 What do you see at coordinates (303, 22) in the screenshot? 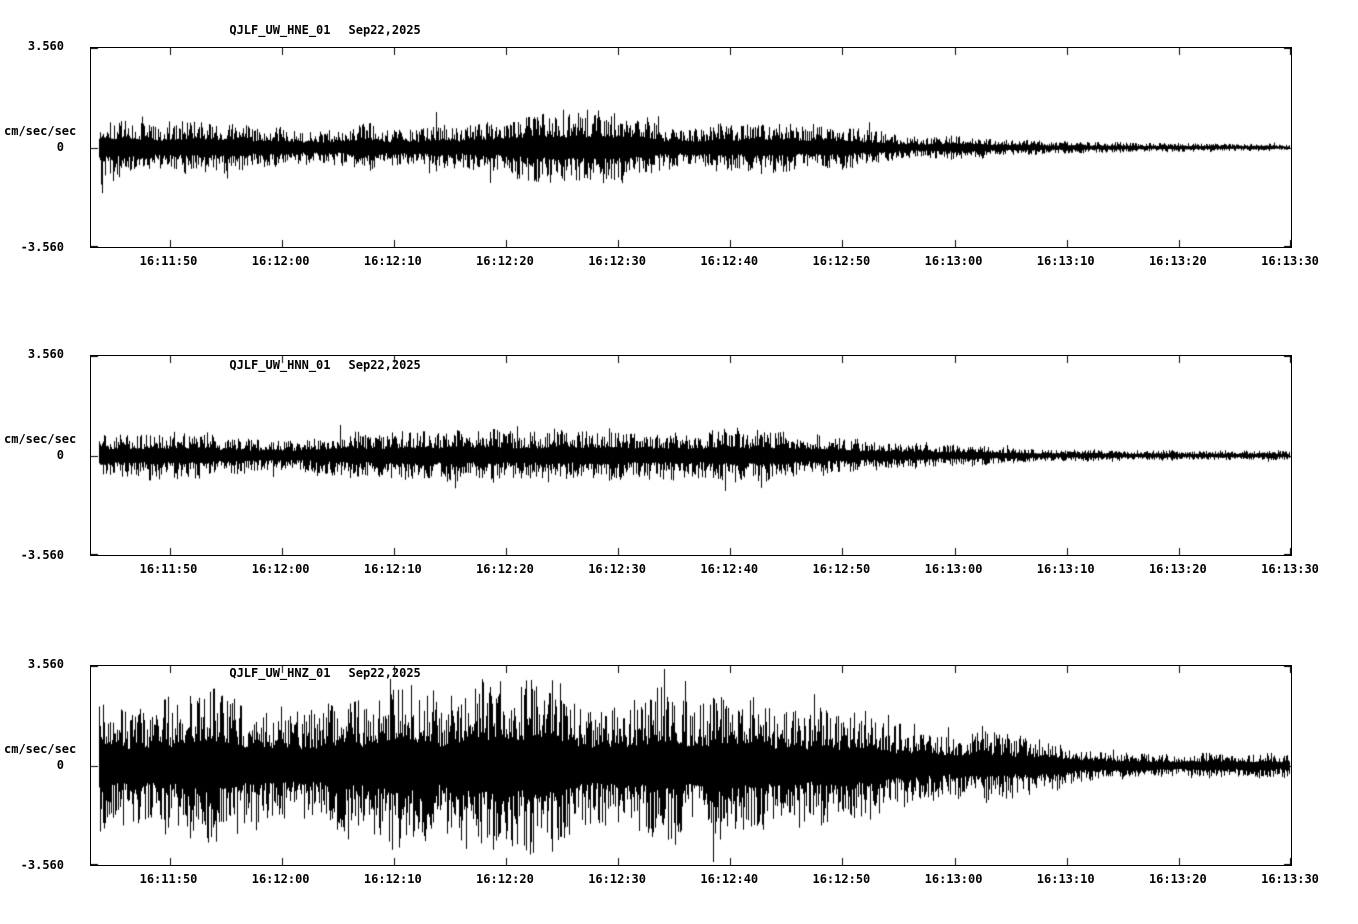
I see `panel-title: QJLF_UW_HNE_01 Sep22,2025` at bounding box center [303, 22].